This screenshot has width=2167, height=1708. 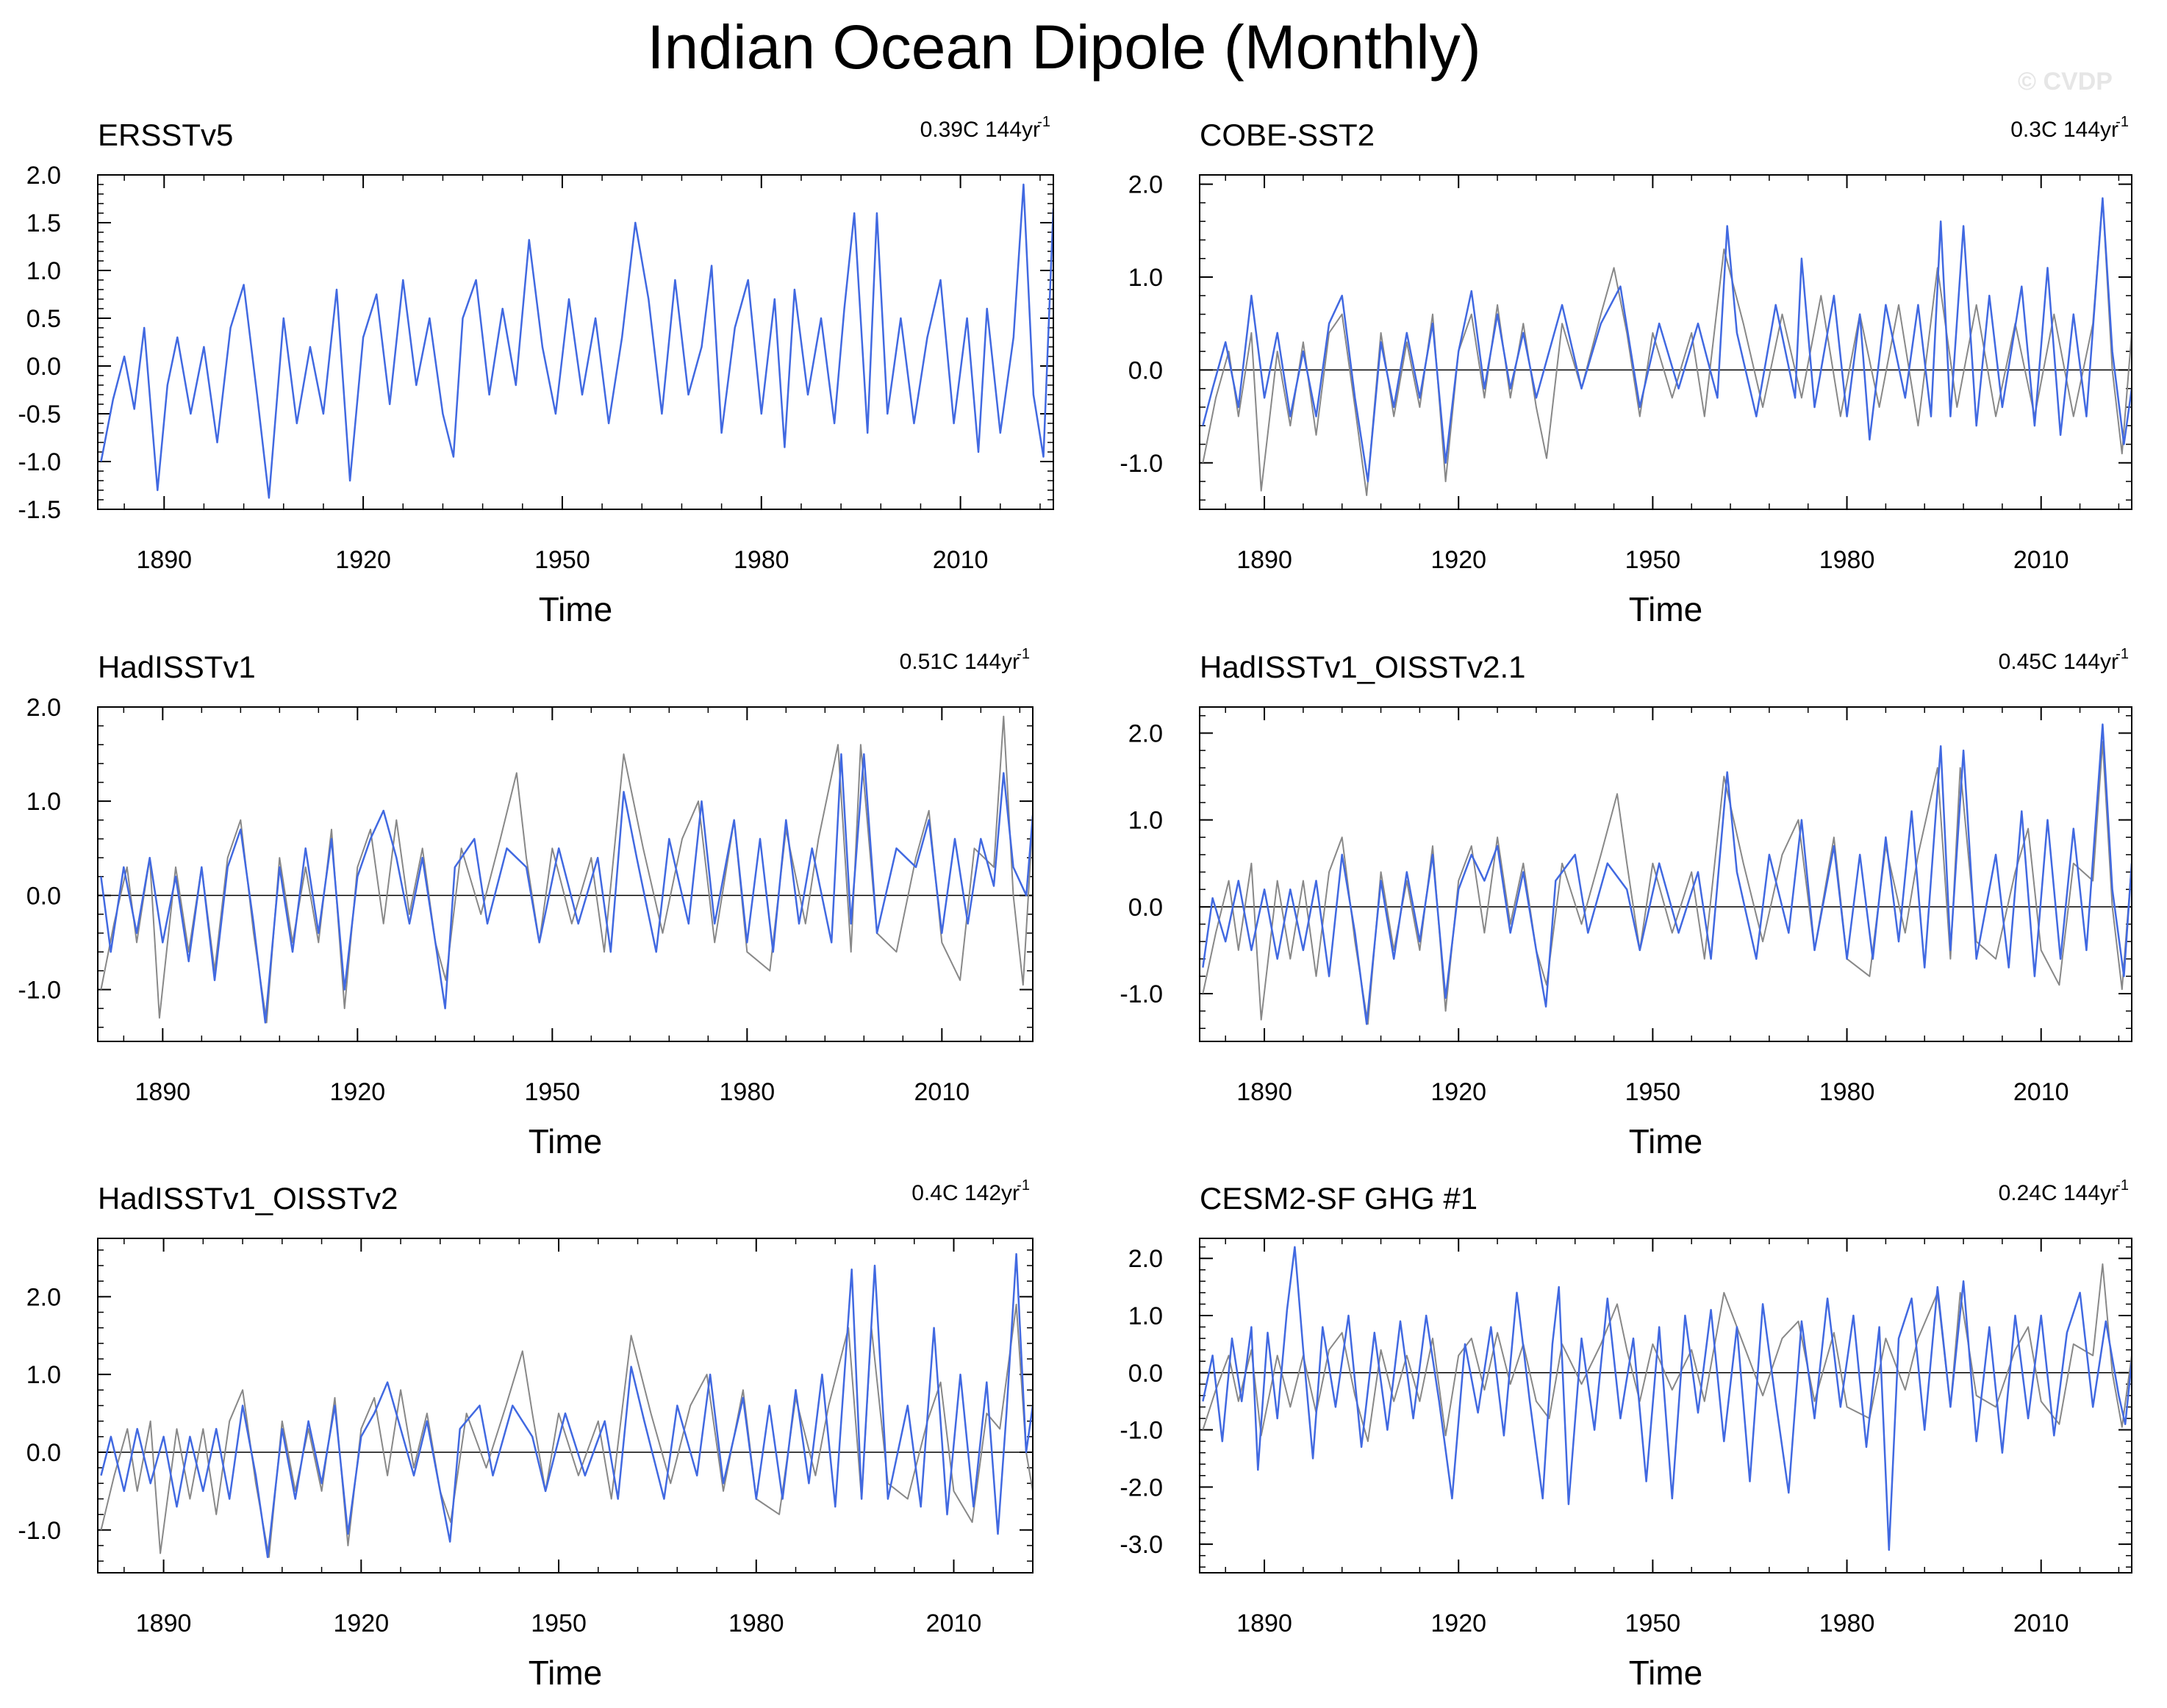 I want to click on panel-title: COBE-SST2, so click(x=1287, y=135).